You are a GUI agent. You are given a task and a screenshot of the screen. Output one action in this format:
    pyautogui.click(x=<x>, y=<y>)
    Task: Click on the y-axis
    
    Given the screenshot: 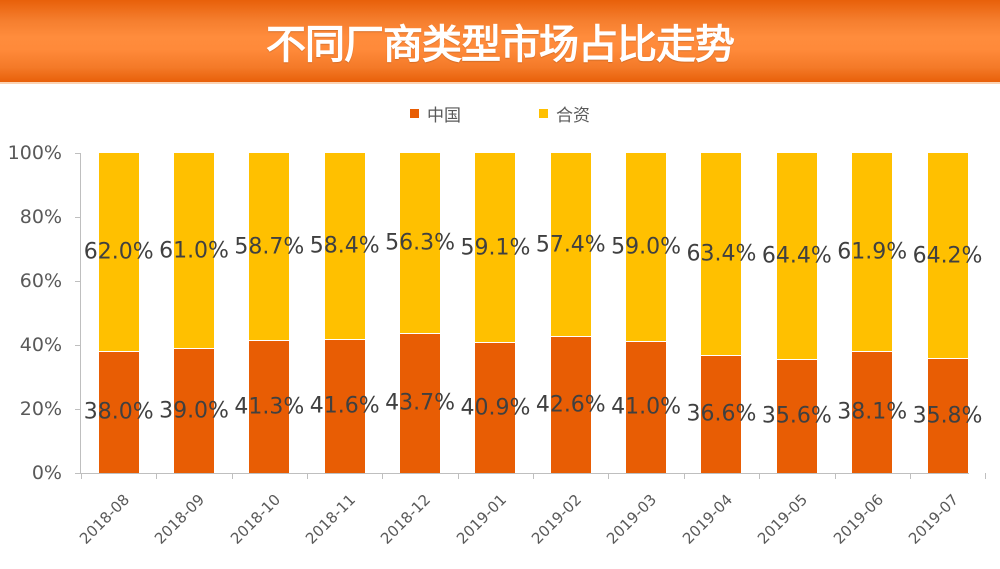 What is the action you would take?
    pyautogui.click(x=80, y=313)
    